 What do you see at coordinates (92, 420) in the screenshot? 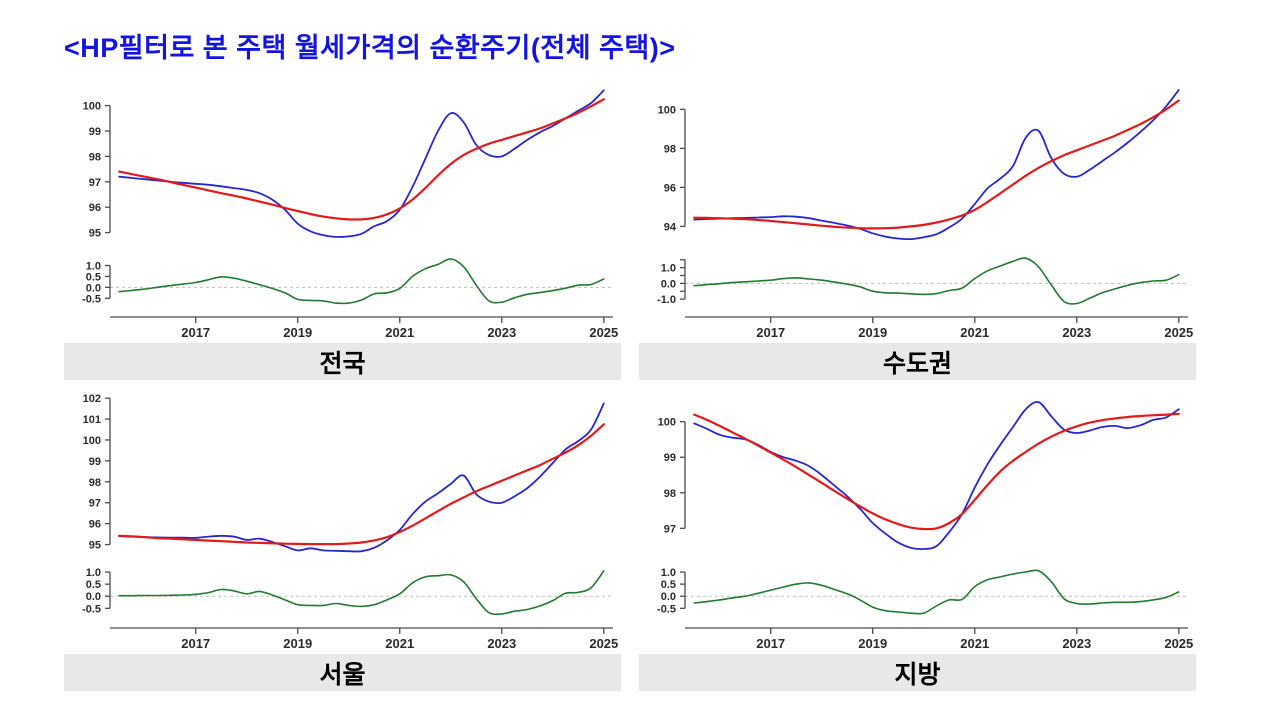
I see `svg-text: 101` at bounding box center [92, 420].